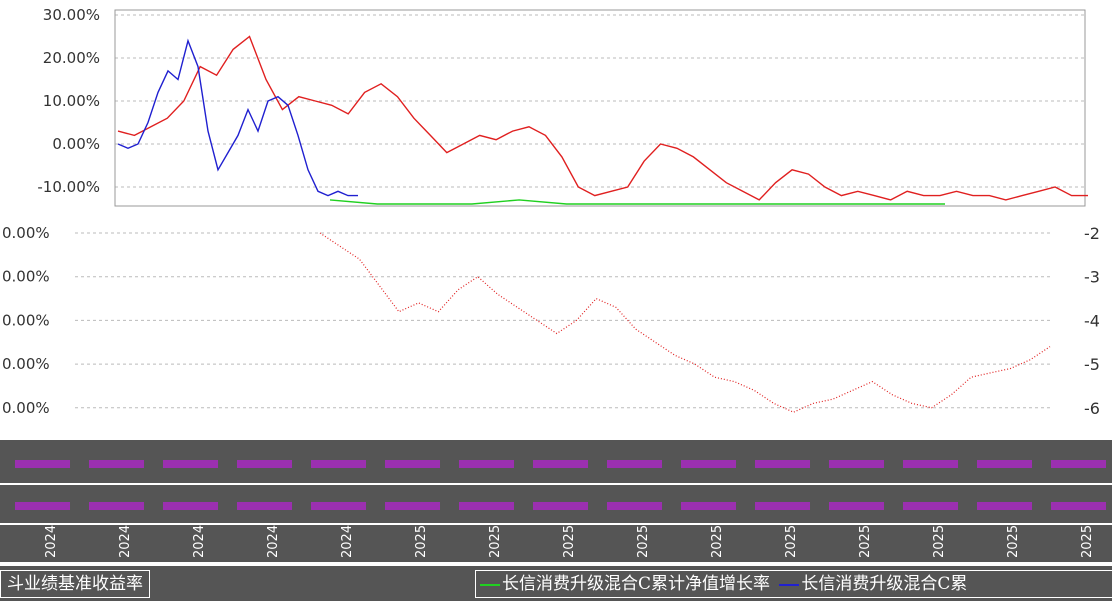  I want to click on lower-right-tick-label: -6, so click(1092, 408).